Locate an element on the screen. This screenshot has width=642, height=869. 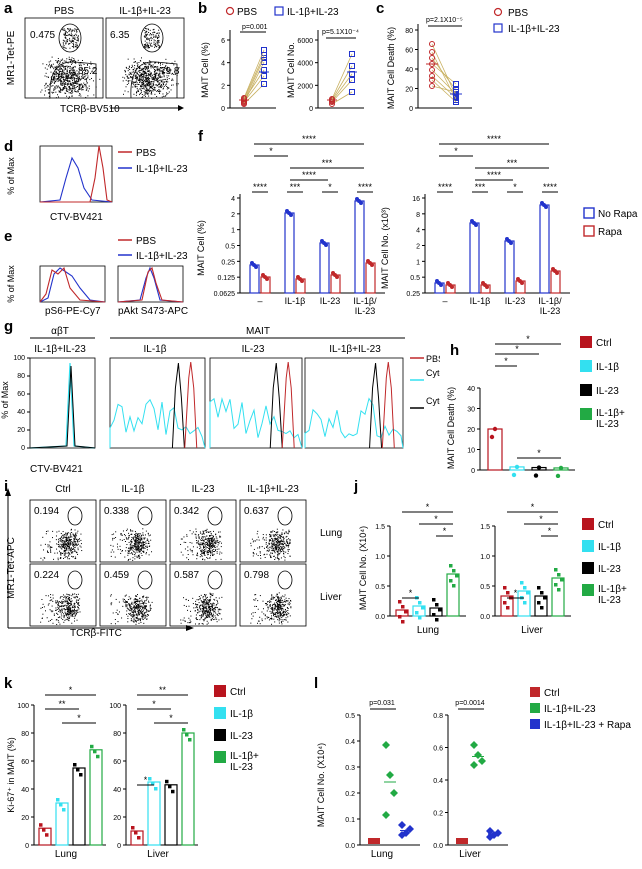
sig-mark: **** is located at coordinates (365, 187).